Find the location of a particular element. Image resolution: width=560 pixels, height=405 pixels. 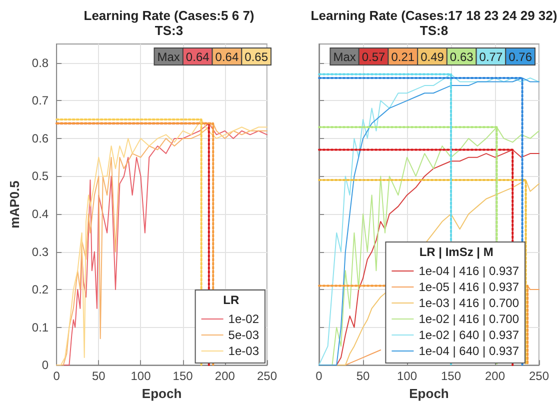

legend-label: 1e-03 | 416 | 0.700 is located at coordinates (469, 303).